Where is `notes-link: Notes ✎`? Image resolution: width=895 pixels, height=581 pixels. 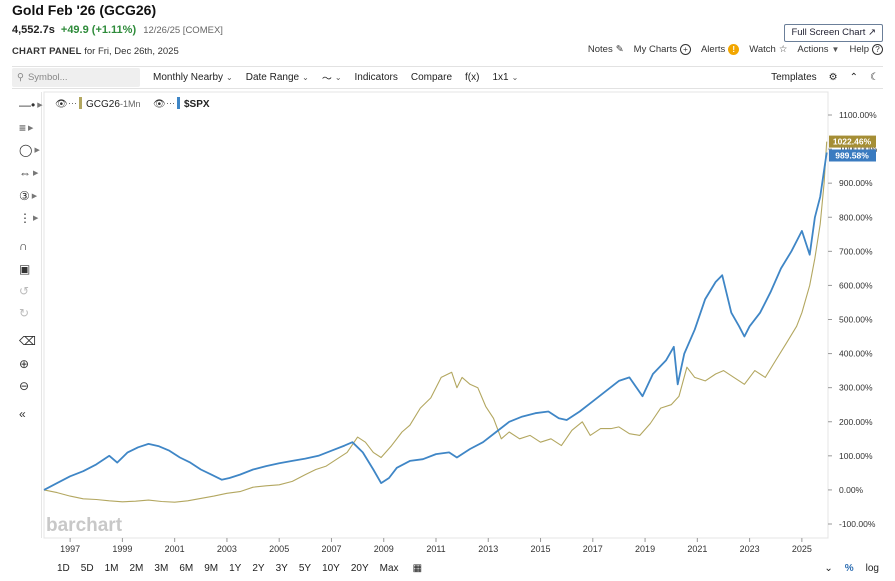 notes-link: Notes ✎ is located at coordinates (606, 49).